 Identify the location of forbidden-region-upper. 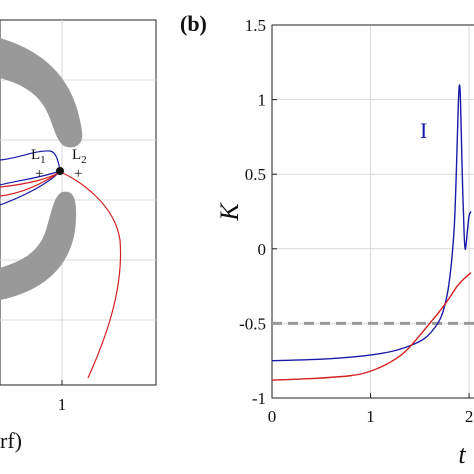
(41, 93).